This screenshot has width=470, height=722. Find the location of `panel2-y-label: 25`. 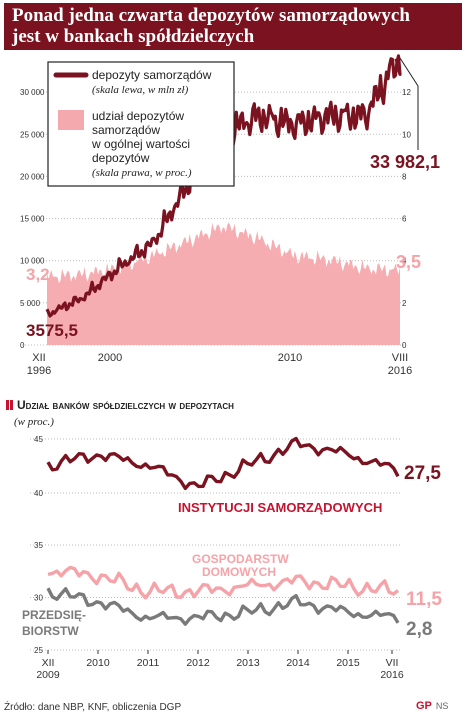

panel2-y-label: 25 is located at coordinates (38, 650).